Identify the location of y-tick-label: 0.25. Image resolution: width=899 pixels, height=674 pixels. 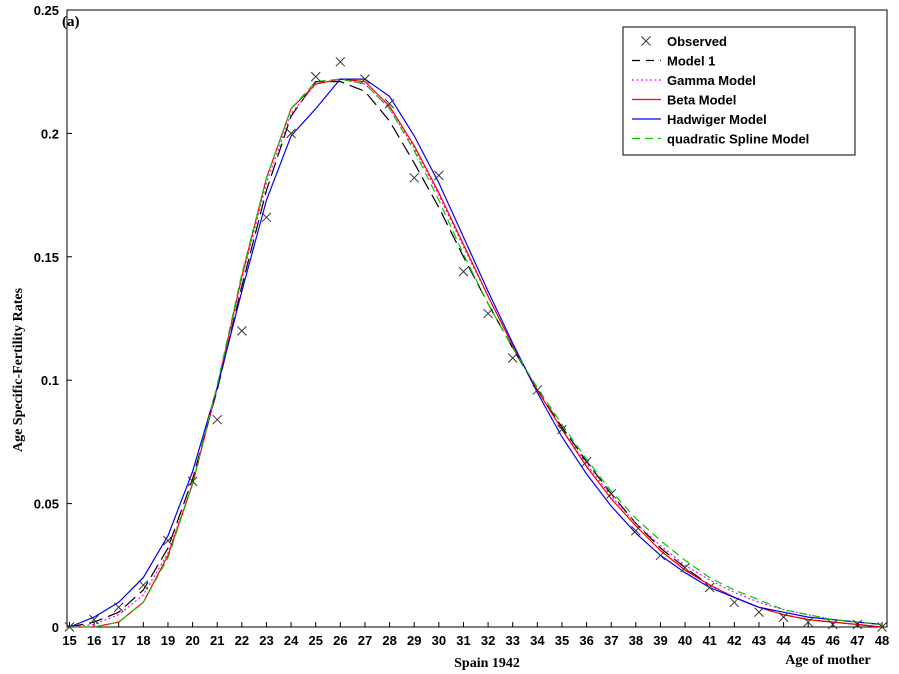
(46, 10).